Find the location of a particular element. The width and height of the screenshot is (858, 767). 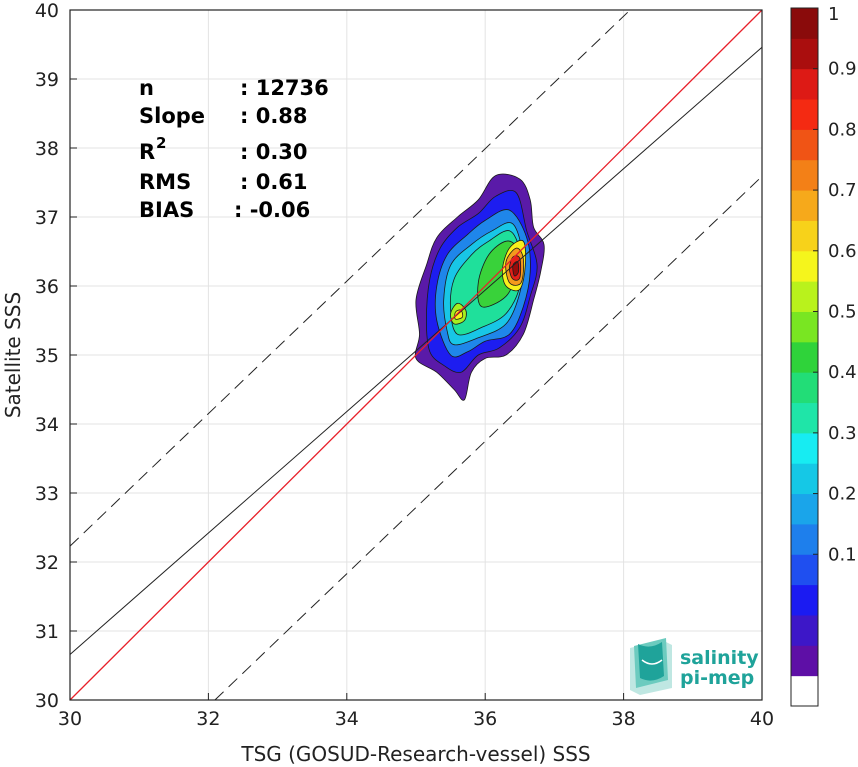

stat-r2-value: : 0.30 is located at coordinates (274, 152).